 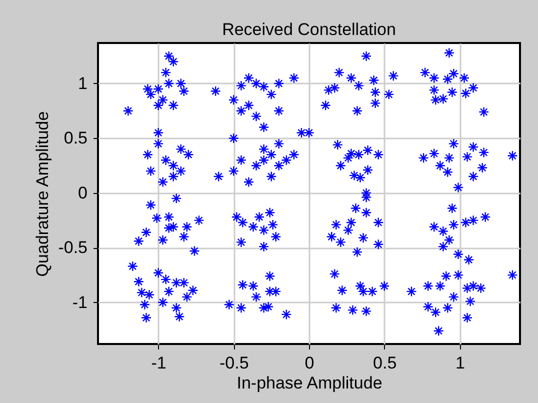 What do you see at coordinates (460, 363) in the screenshot?
I see `x-tick-label: 1` at bounding box center [460, 363].